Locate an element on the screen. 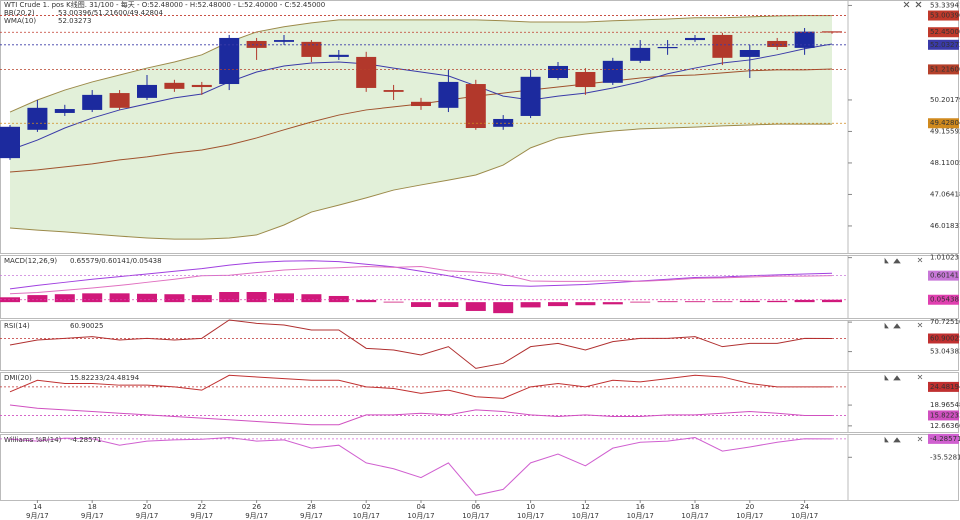 This screenshot has width=960, height=520. x-tick-label: 04 is located at coordinates (421, 507).